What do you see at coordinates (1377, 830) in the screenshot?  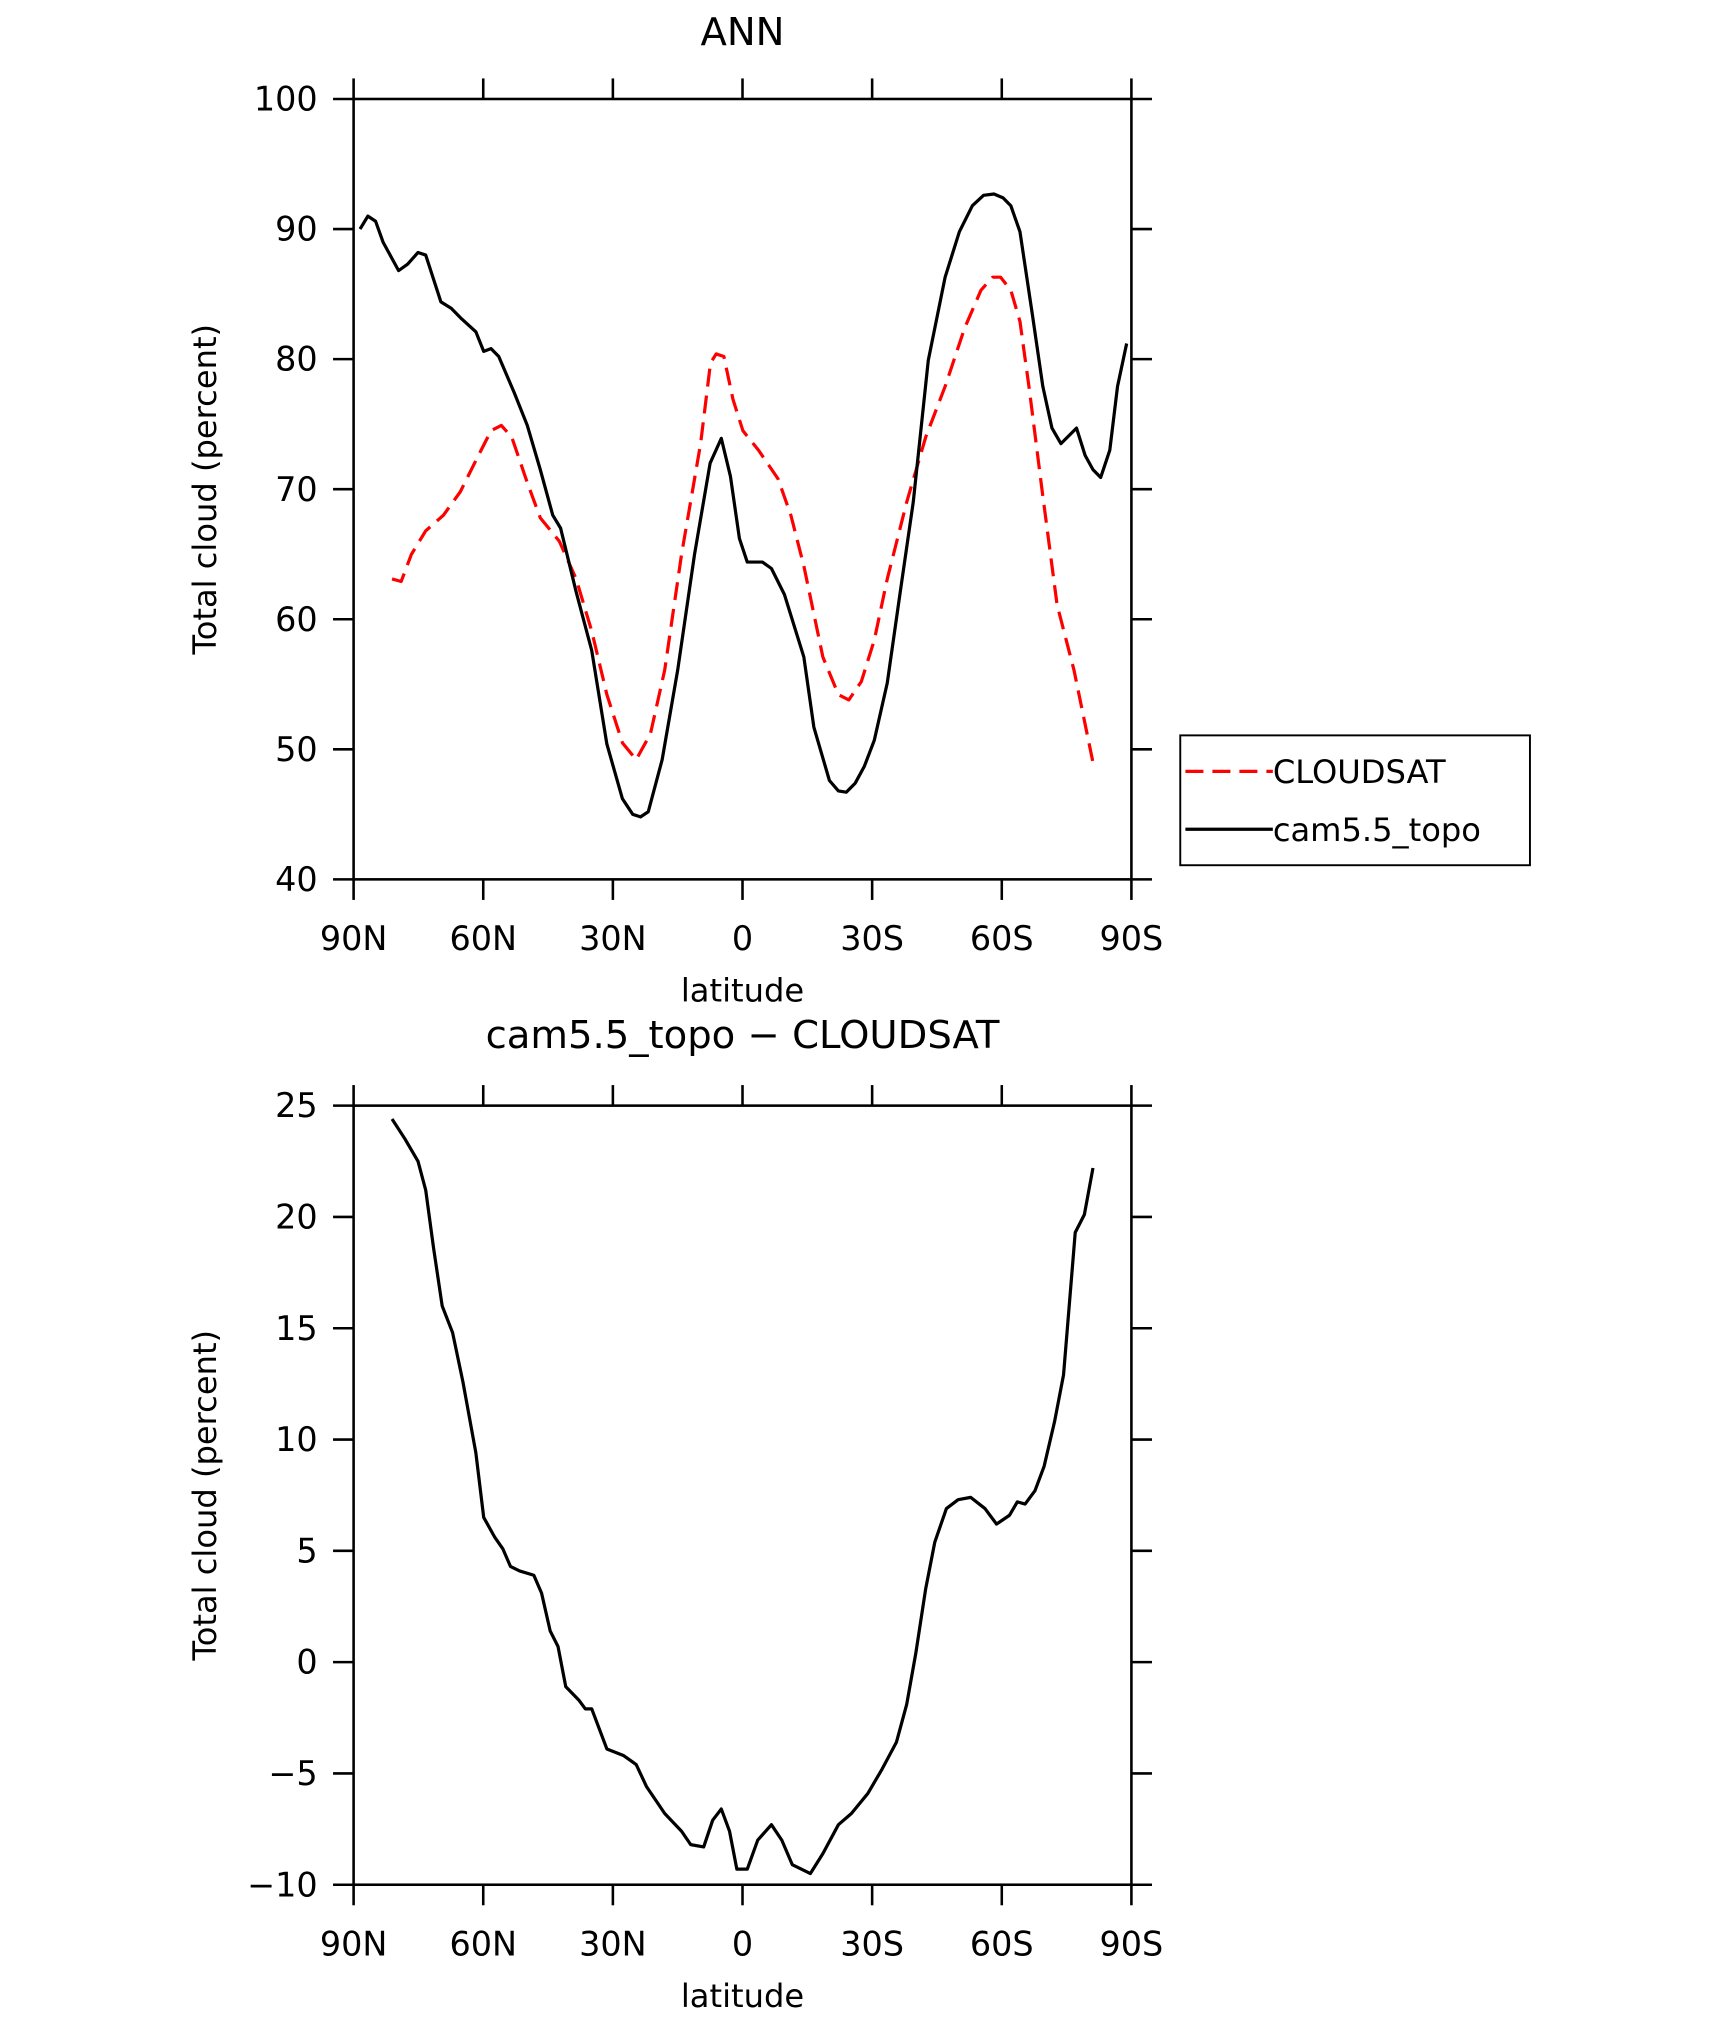 I see `legend-label: cam5.5_topo` at bounding box center [1377, 830].